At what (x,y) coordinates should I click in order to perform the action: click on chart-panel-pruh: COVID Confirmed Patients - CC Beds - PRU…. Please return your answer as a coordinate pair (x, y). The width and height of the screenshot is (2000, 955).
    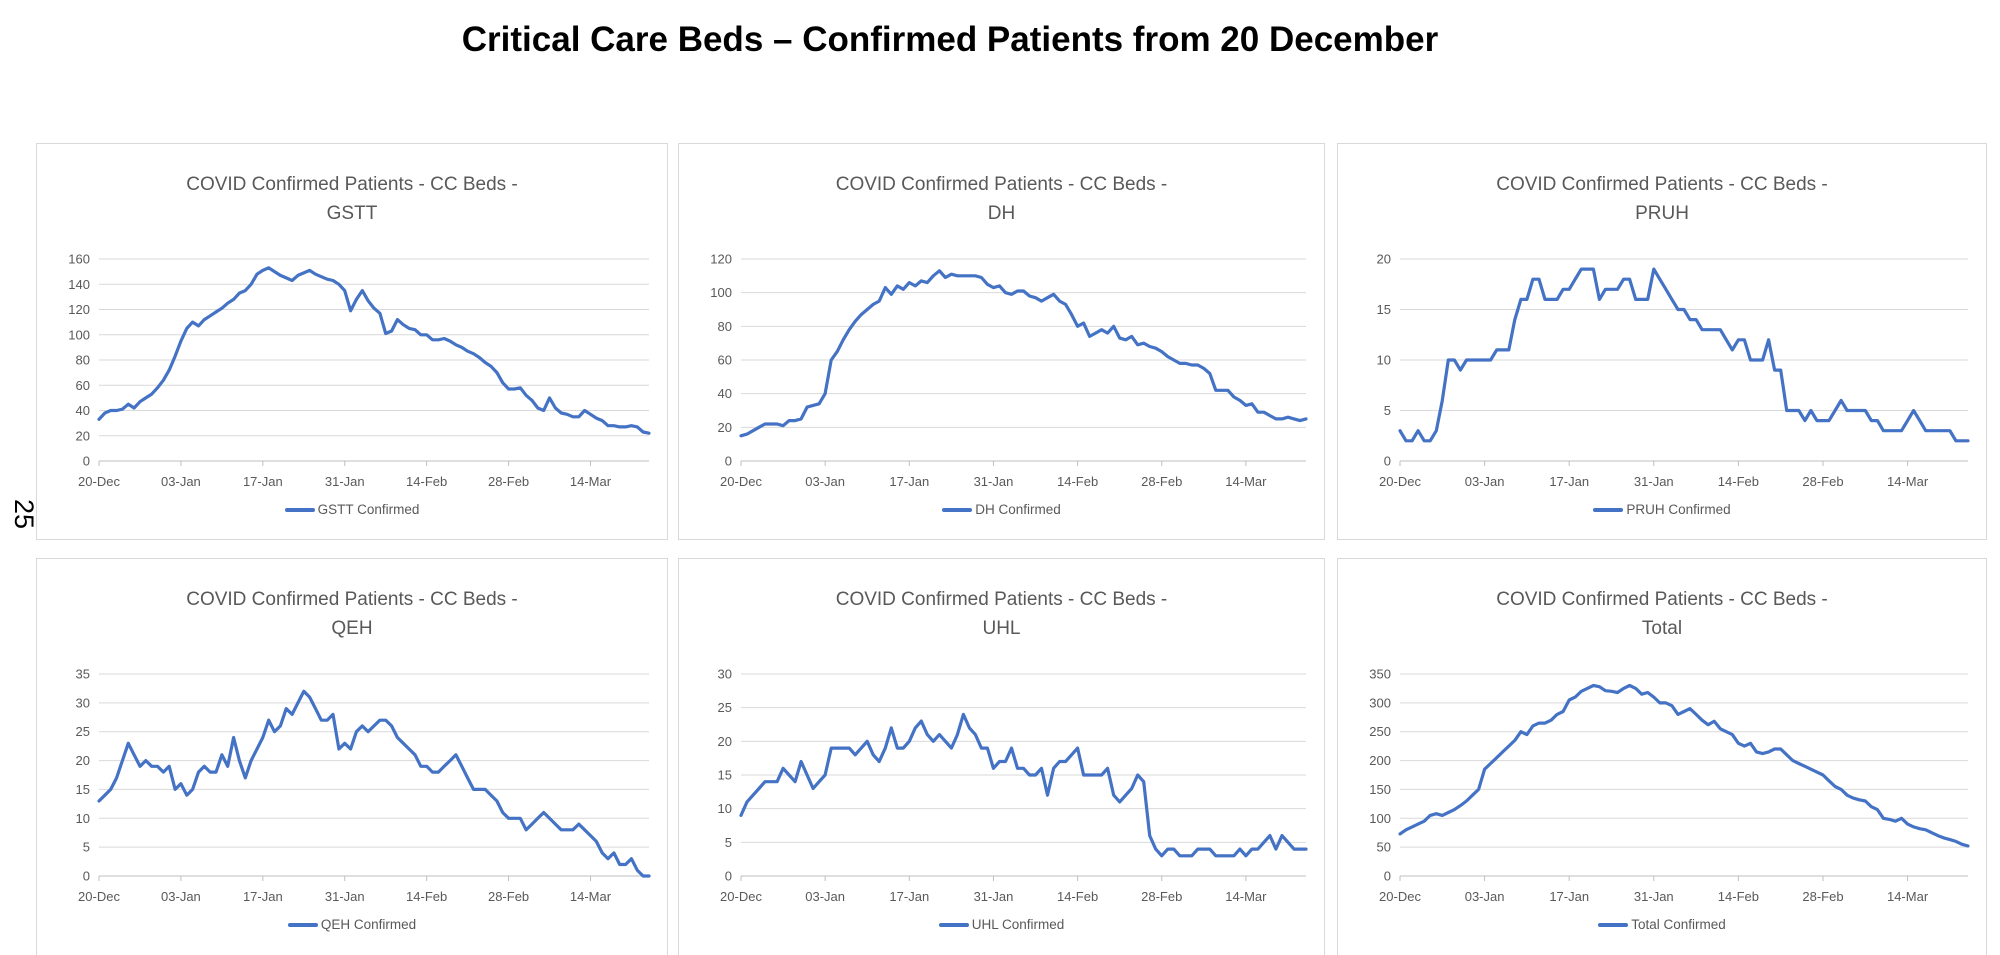
    Looking at the image, I should click on (1662, 341).